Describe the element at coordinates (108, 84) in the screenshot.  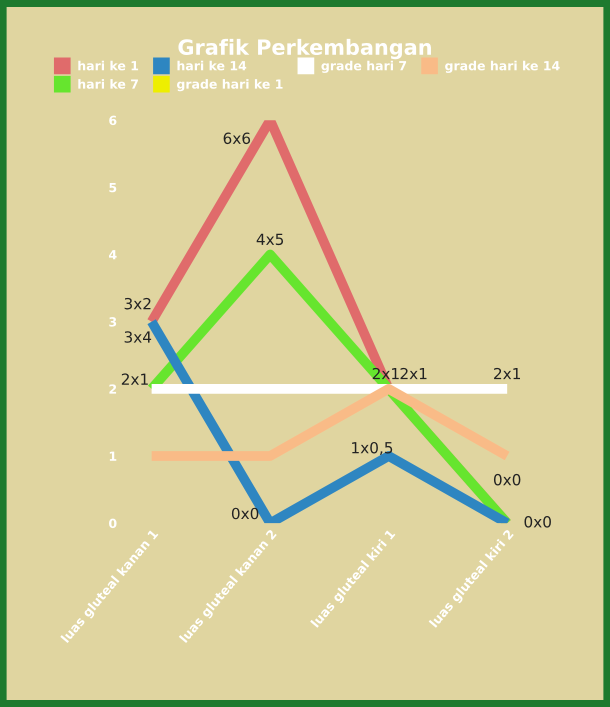
I see `legend-label: hari ke 7` at that location.